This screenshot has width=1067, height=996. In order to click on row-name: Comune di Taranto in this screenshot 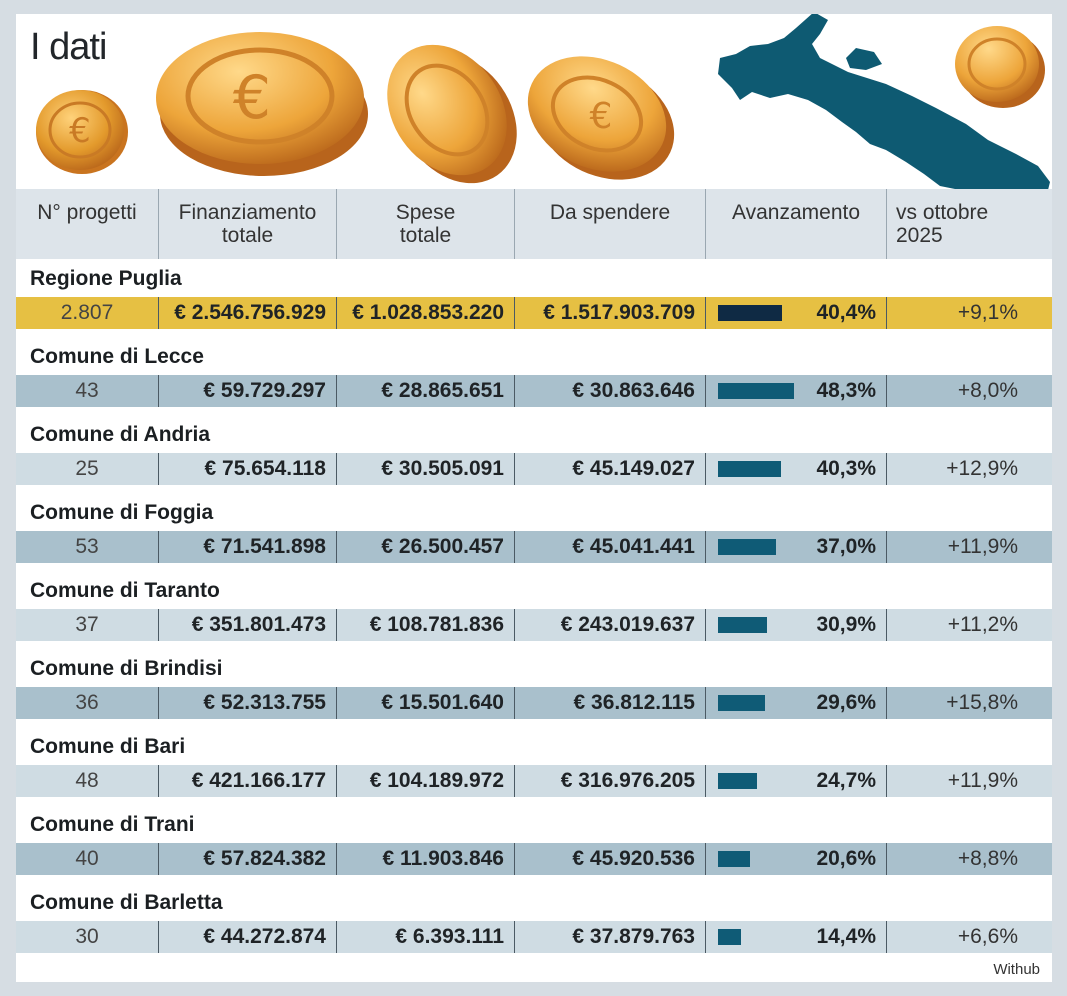, I will do `click(125, 590)`.